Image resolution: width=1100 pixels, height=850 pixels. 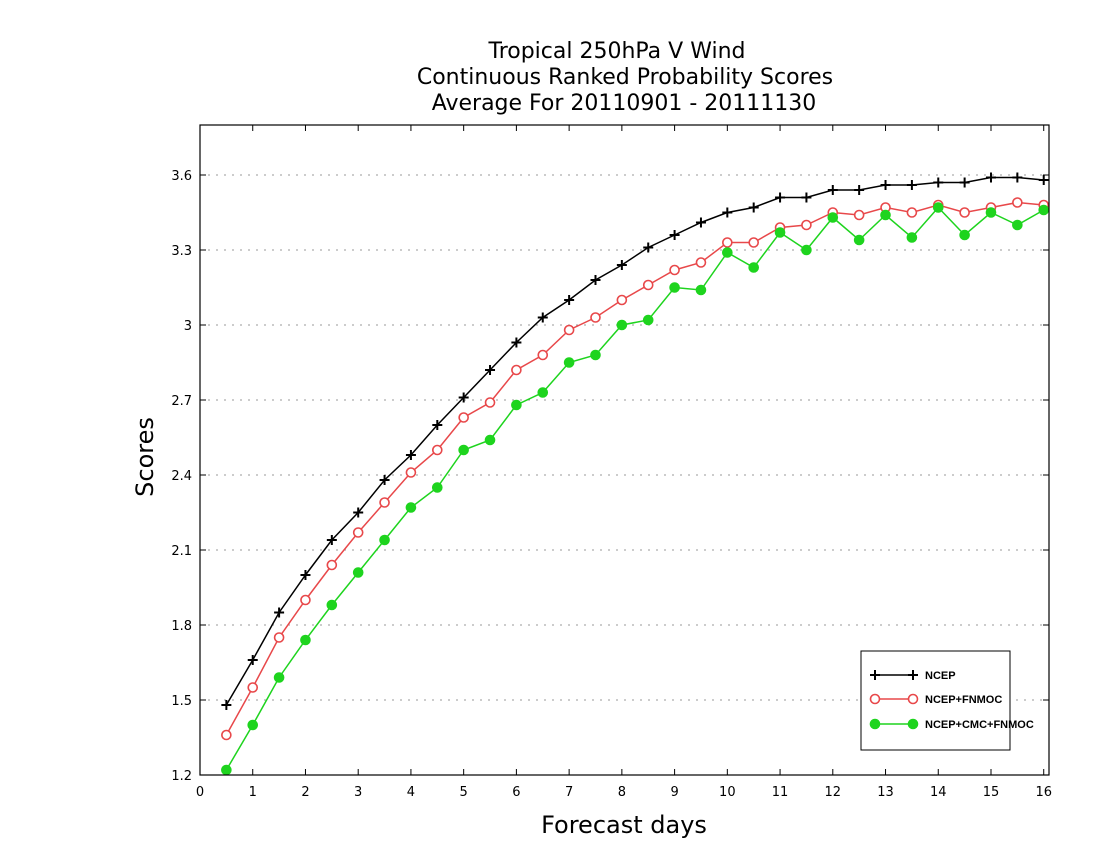 I want to click on y-tick-label: 3.3, so click(x=181, y=251).